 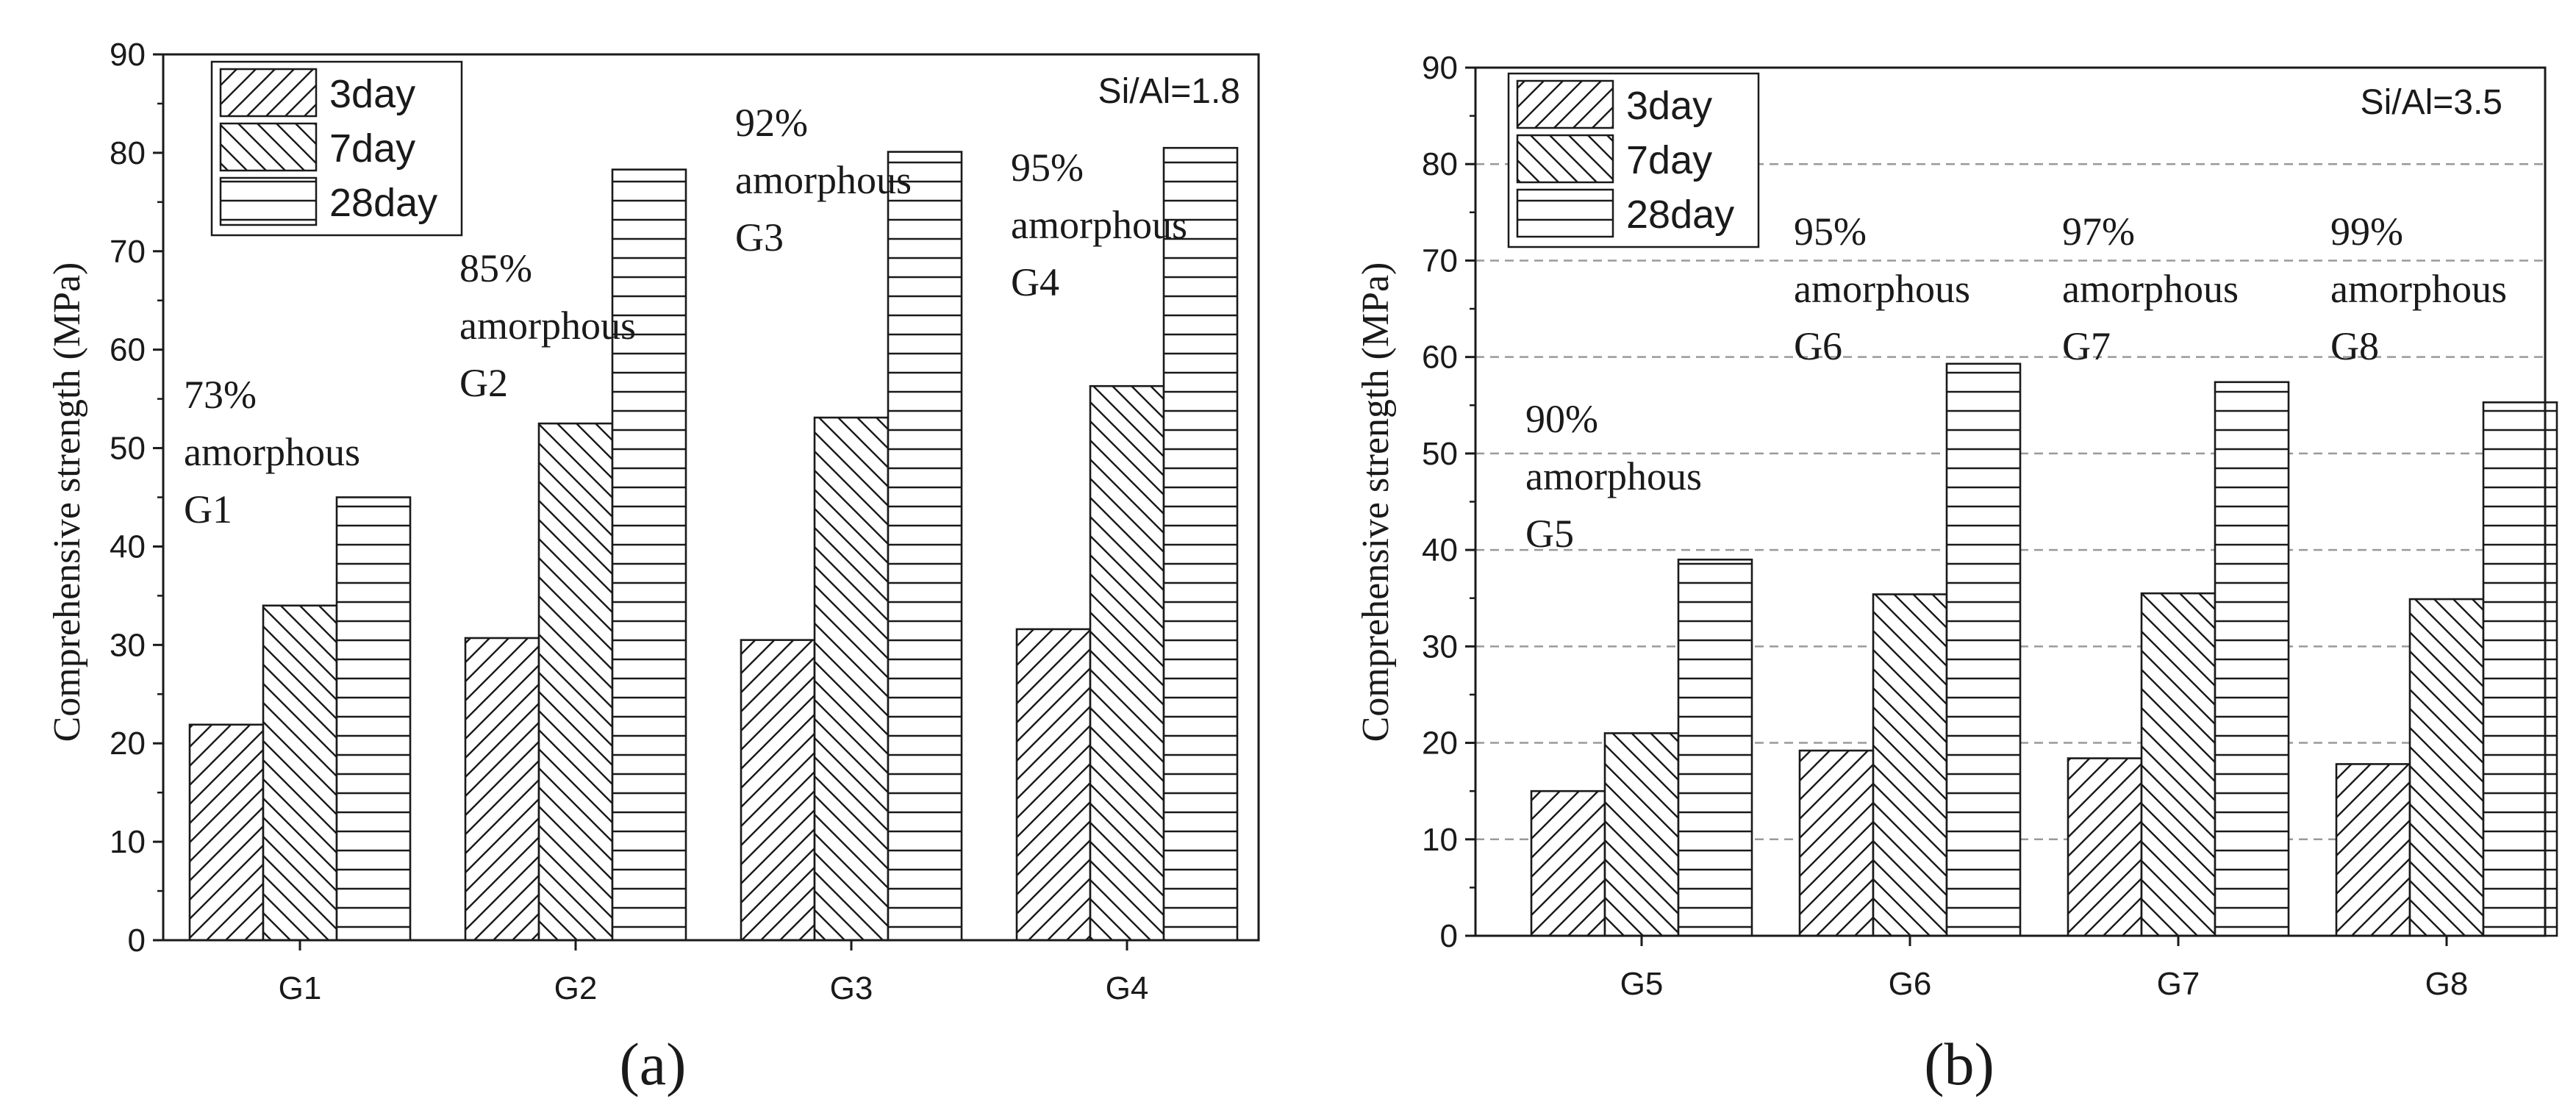 What do you see at coordinates (1053, 785) in the screenshot?
I see `bar-g4-3day` at bounding box center [1053, 785].